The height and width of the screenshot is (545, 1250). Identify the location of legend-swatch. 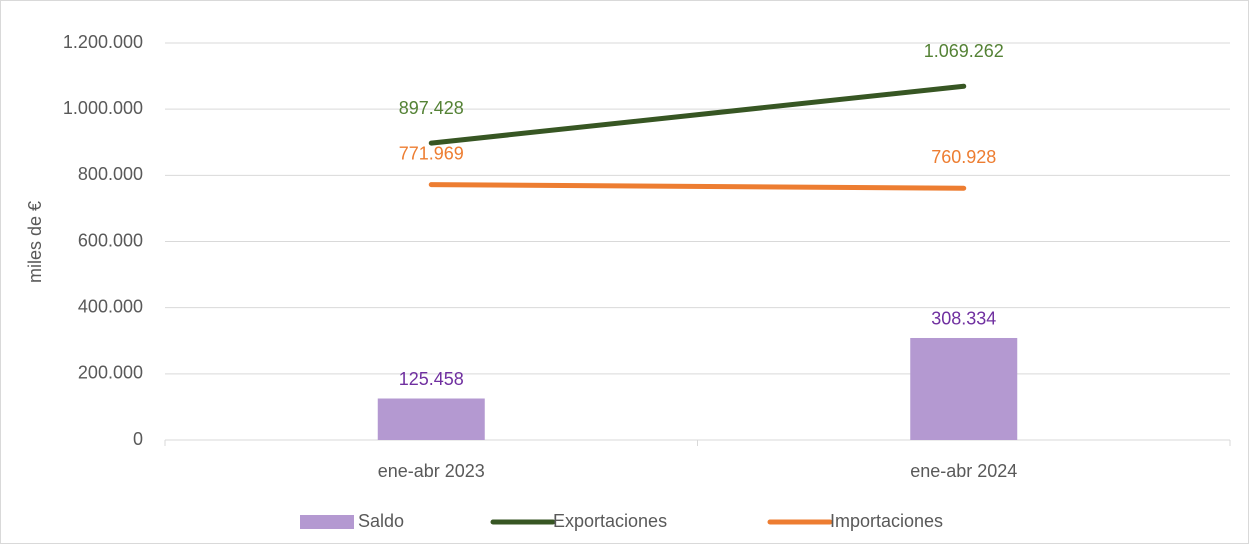
(327, 522).